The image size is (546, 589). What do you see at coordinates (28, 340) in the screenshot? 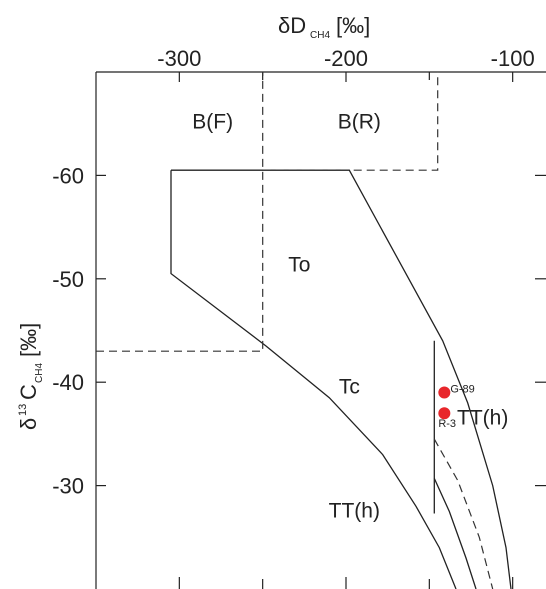
I see `y-axis-label-units: [‰]` at bounding box center [28, 340].